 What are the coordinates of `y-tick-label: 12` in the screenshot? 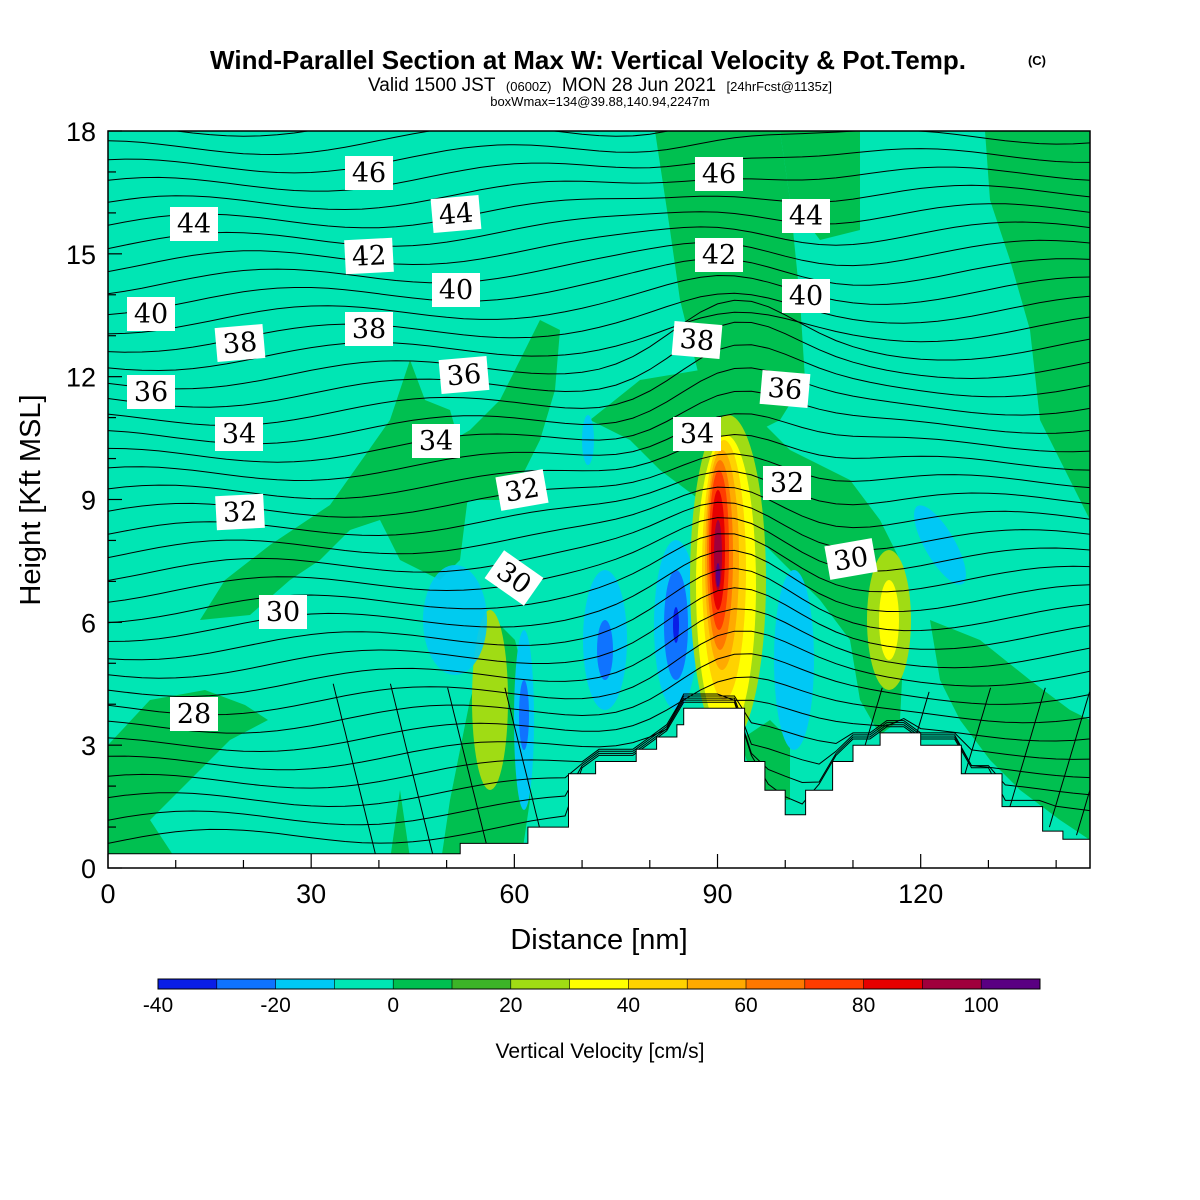 It's located at (81, 378).